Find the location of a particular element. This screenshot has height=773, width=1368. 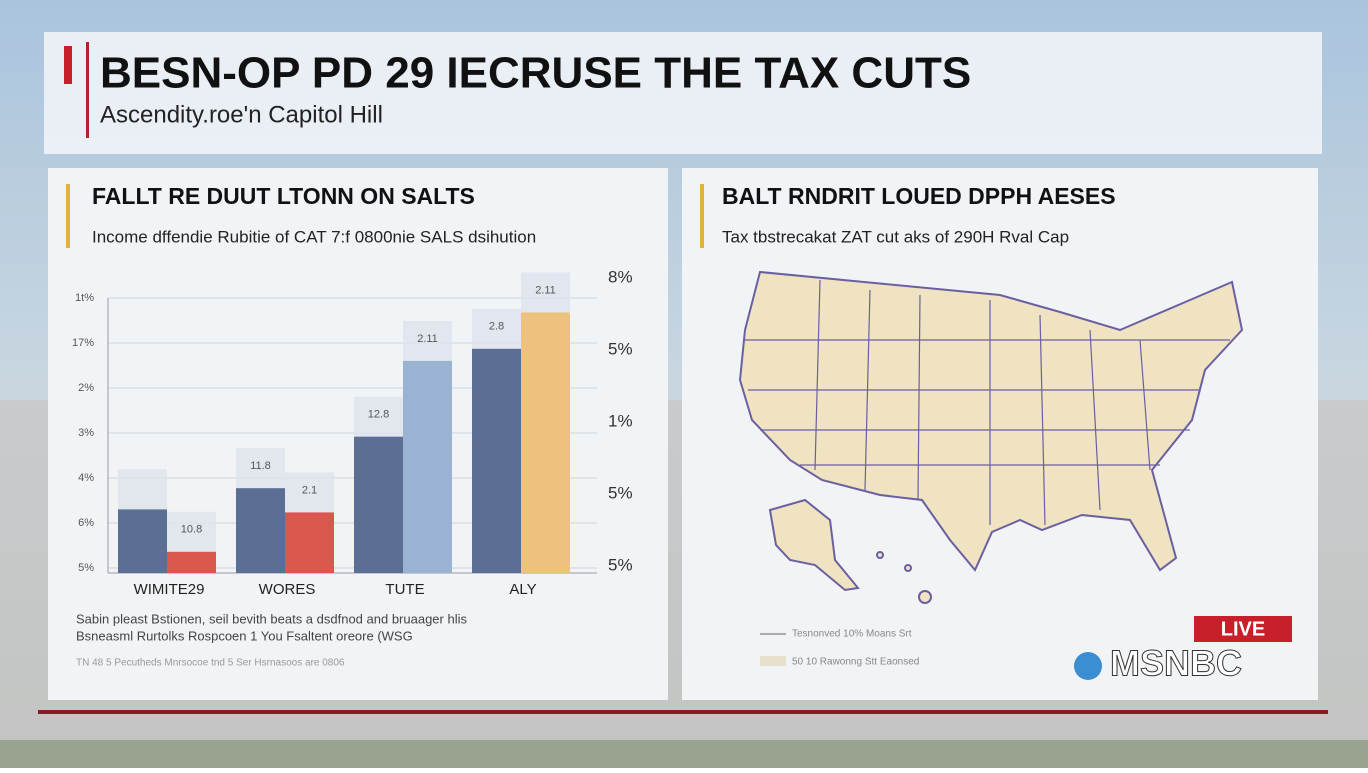

x-tick-label: ALY is located at coordinates (522, 589).